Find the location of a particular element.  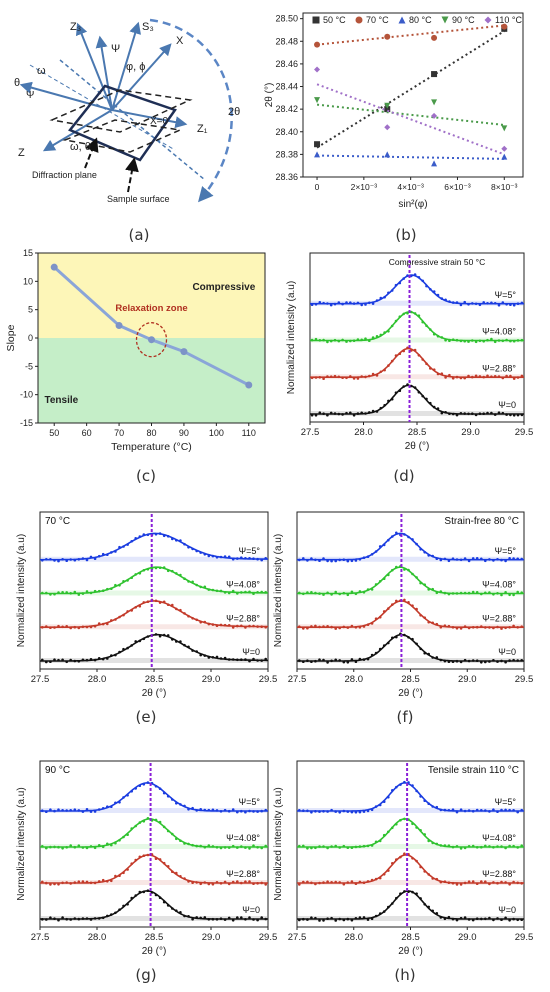

label-two-theta: 2θ is located at coordinates (234, 112).